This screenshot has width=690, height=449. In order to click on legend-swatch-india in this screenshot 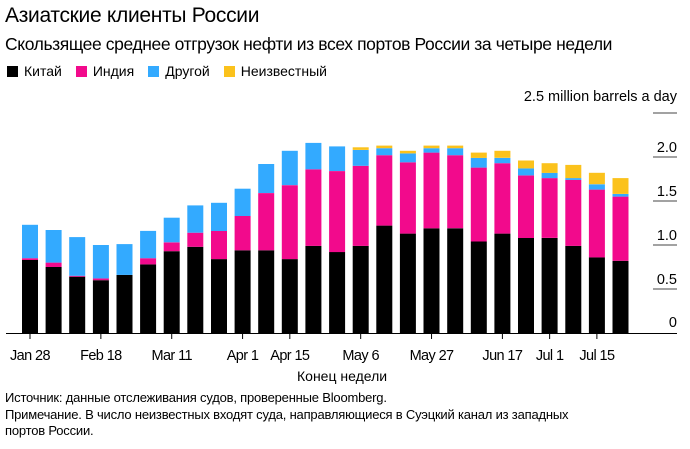, I will do `click(81, 71)`.